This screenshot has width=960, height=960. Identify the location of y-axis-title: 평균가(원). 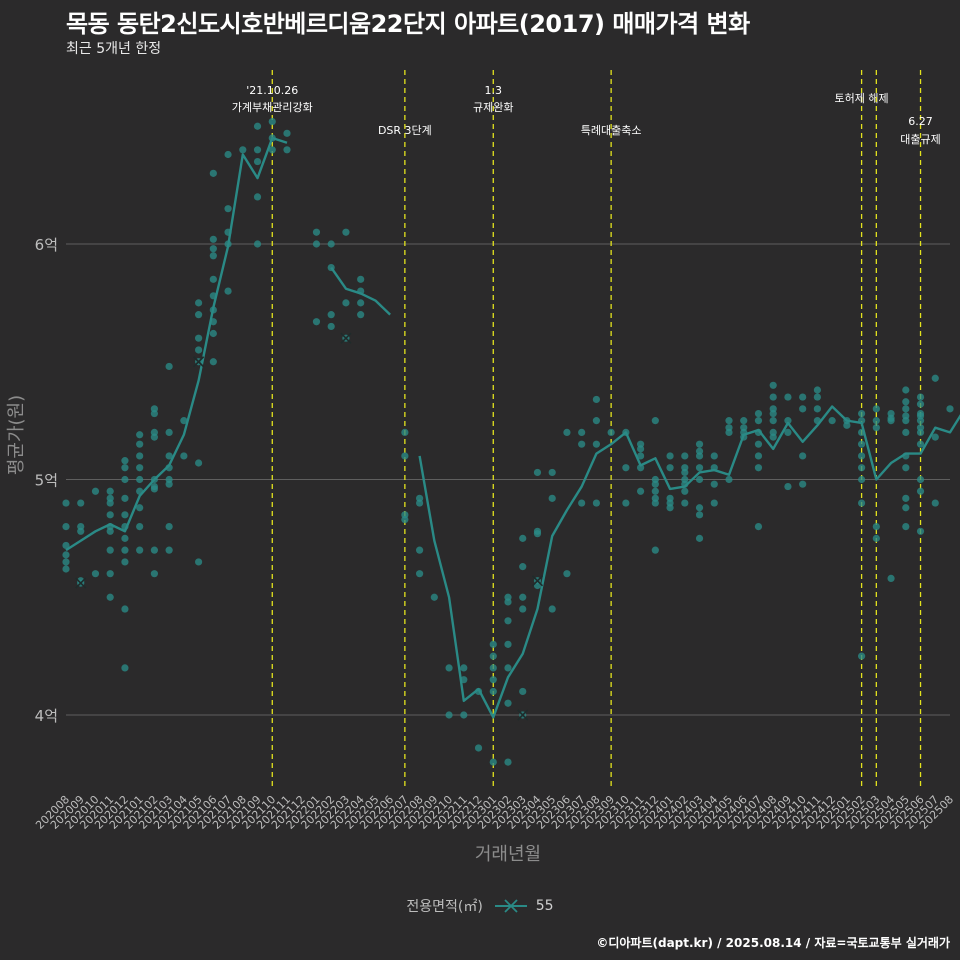
(16, 435).